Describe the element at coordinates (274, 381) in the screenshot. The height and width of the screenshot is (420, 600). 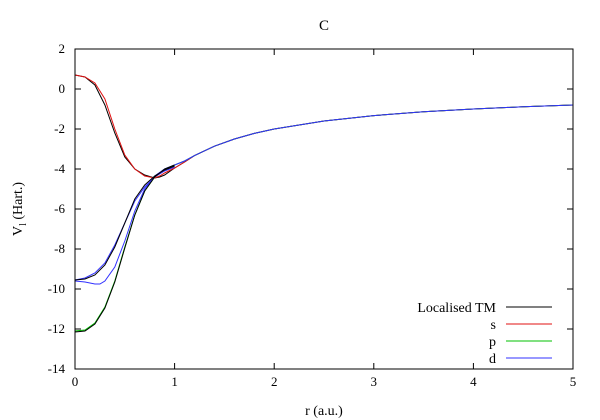
I see `x-tick-label: 2` at that location.